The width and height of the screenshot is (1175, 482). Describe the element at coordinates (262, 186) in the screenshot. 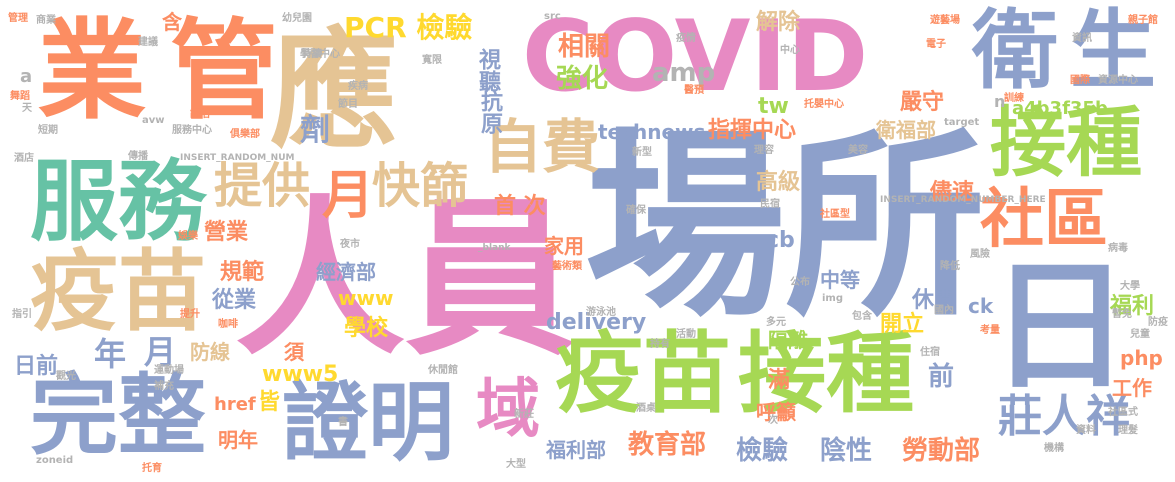

I see `word-tigong: 提供` at that location.